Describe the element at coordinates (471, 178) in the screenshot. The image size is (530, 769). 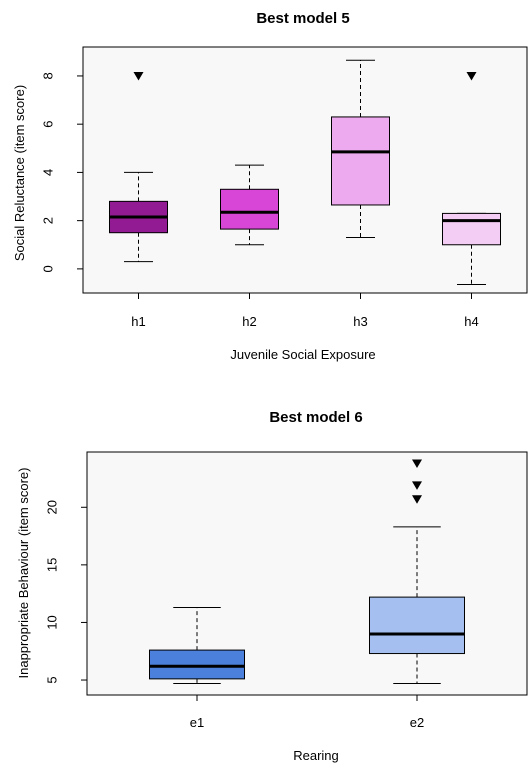
I see `box-h4` at that location.